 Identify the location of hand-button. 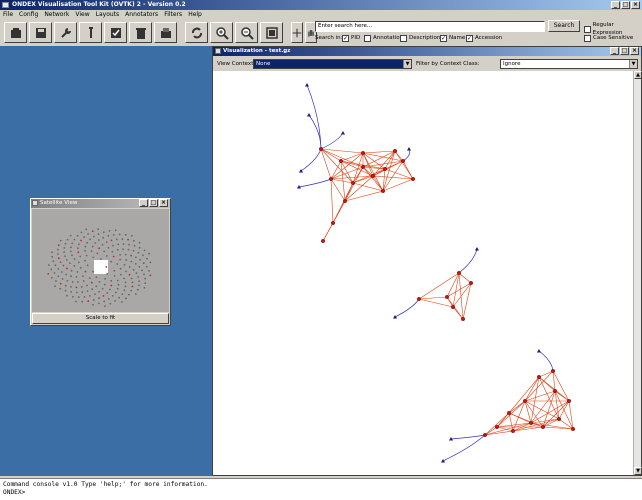
(311, 32).